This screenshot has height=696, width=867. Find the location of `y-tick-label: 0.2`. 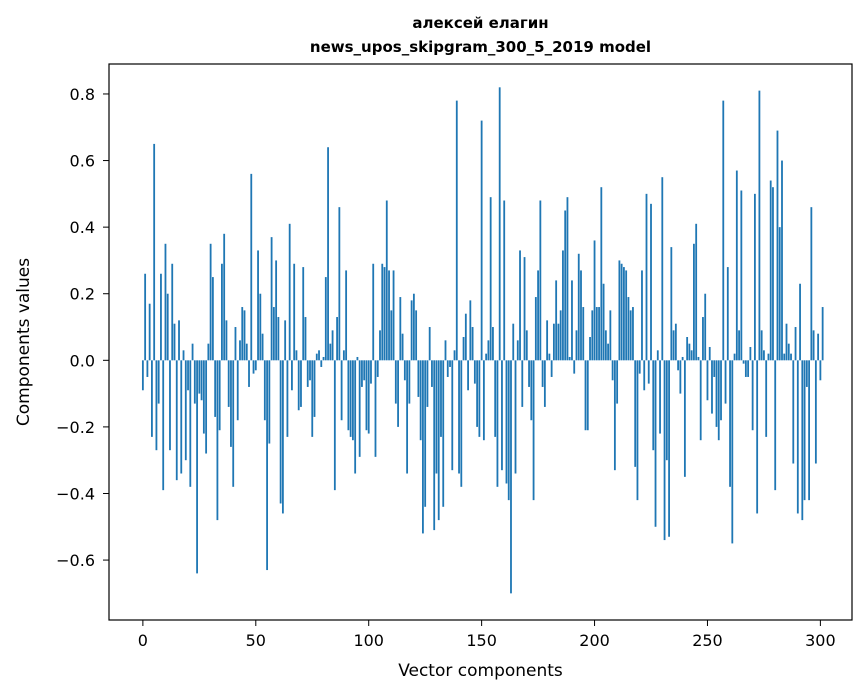

y-tick-label: 0.2 is located at coordinates (82, 294).